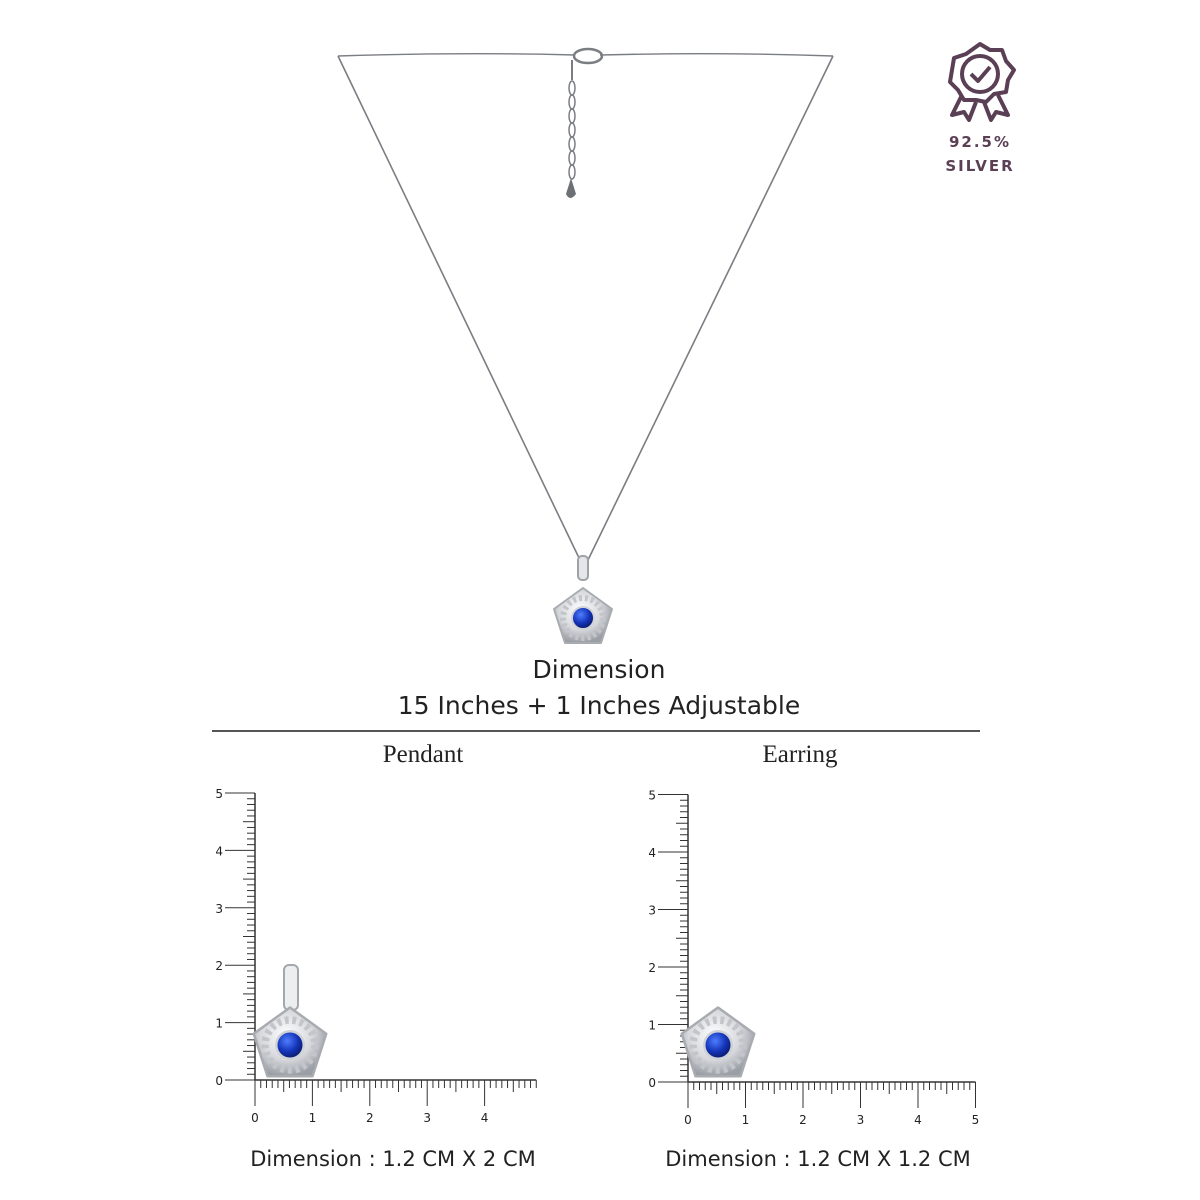 Image resolution: width=1200 pixels, height=1200 pixels. Describe the element at coordinates (599, 705) in the screenshot. I see `dimension-length: 15 Inches + 1 Inches Adjustable` at that location.